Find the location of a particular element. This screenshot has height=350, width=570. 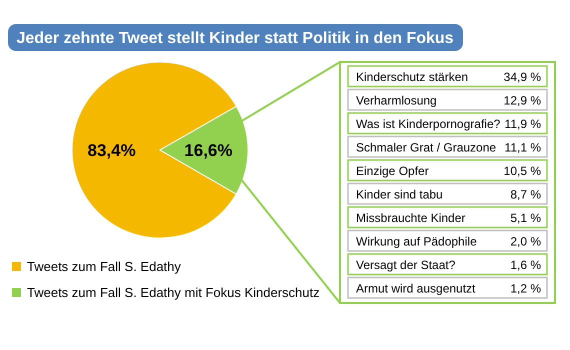

category-label: Armut wird ausgenutzt is located at coordinates (416, 289).